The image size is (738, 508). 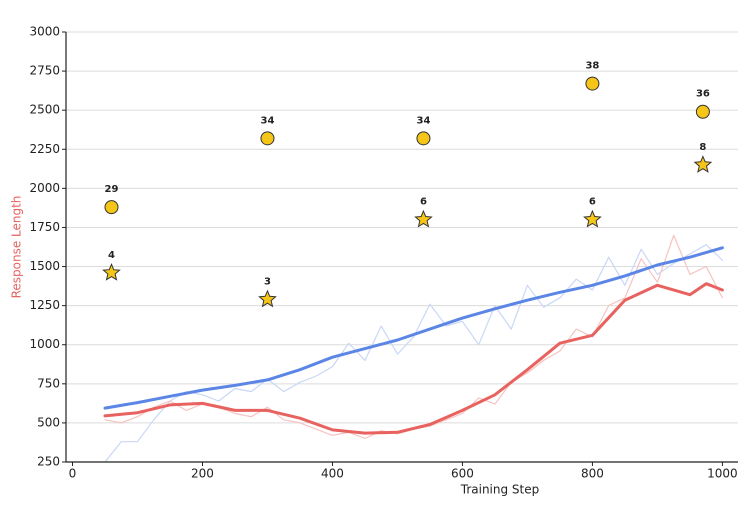 I want to click on x-axis-label: Training Step, so click(x=500, y=490).